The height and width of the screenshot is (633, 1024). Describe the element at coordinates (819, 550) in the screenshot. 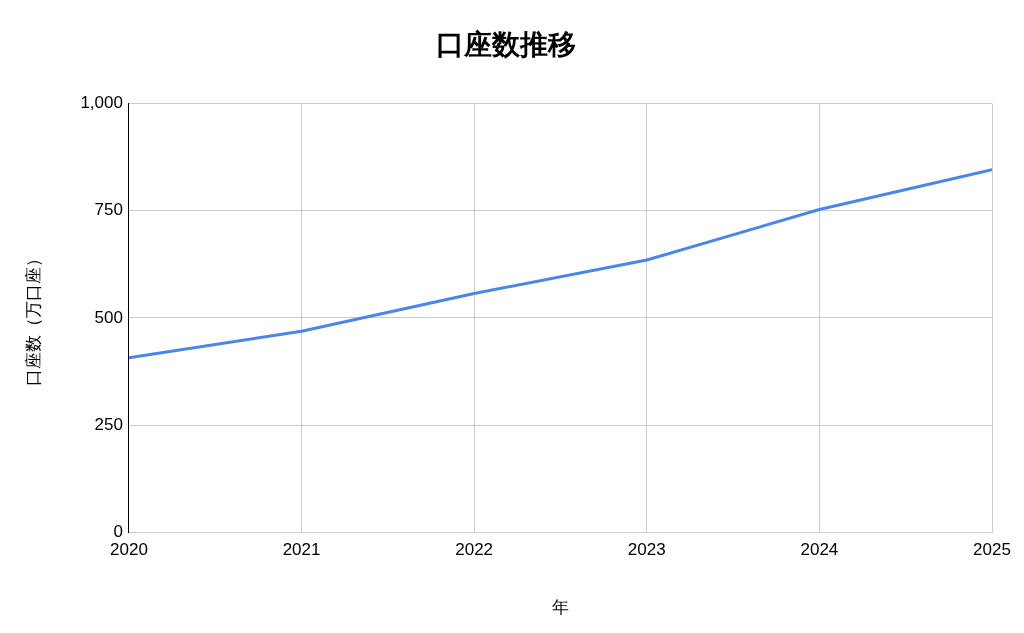

I see `x-tick-label: 2024` at that location.